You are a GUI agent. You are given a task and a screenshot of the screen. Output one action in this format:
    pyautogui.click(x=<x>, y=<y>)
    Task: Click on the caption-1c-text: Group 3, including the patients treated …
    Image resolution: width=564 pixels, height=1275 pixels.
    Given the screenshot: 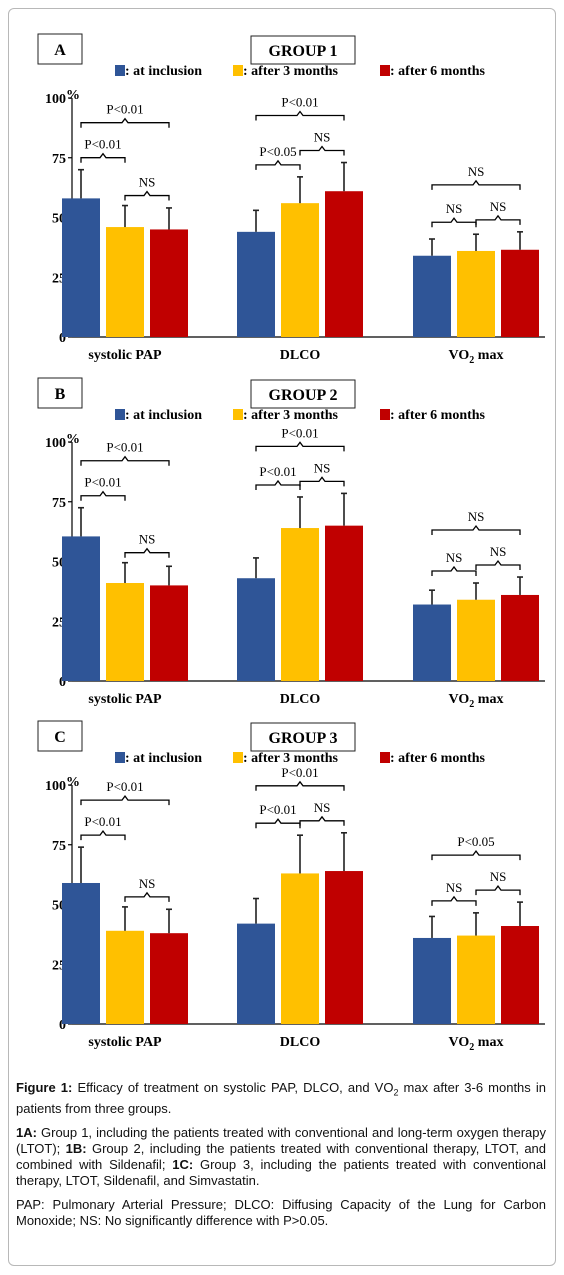 What is the action you would take?
    pyautogui.click(x=281, y=1172)
    